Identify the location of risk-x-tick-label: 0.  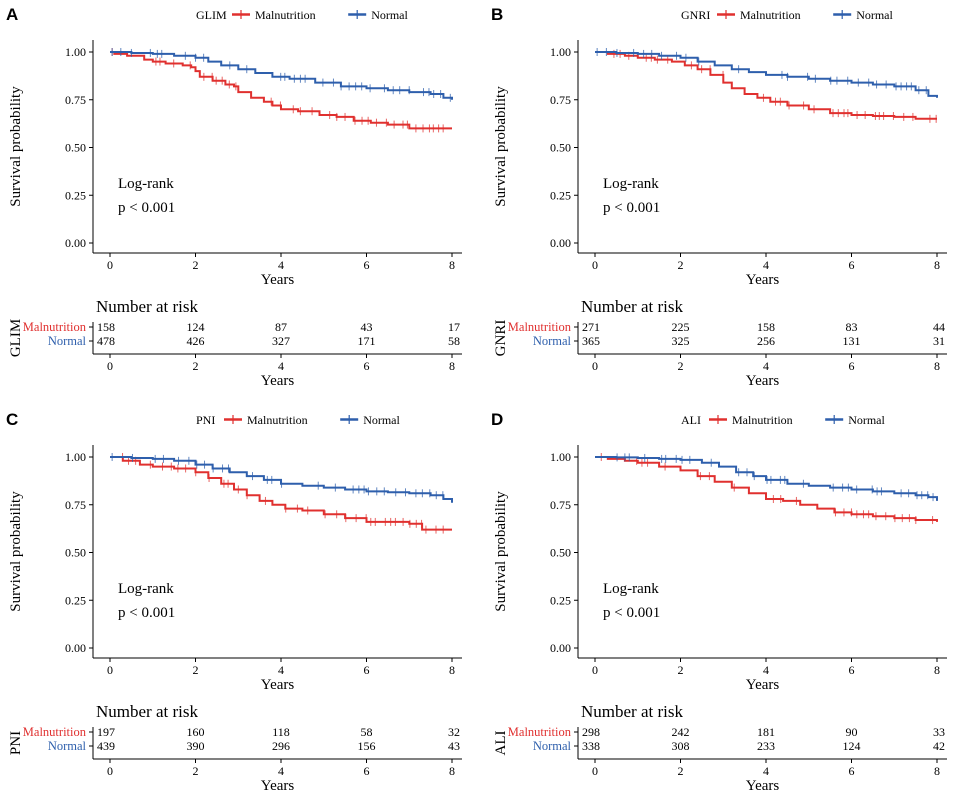
(110, 771).